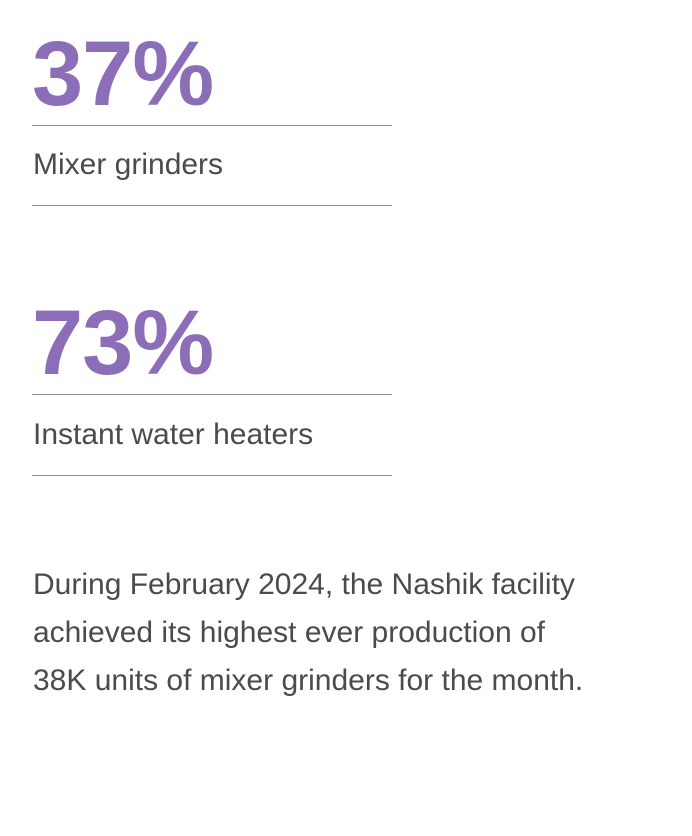  Describe the element at coordinates (128, 164) in the screenshot. I see `stat-label: Mixer grinders` at that location.